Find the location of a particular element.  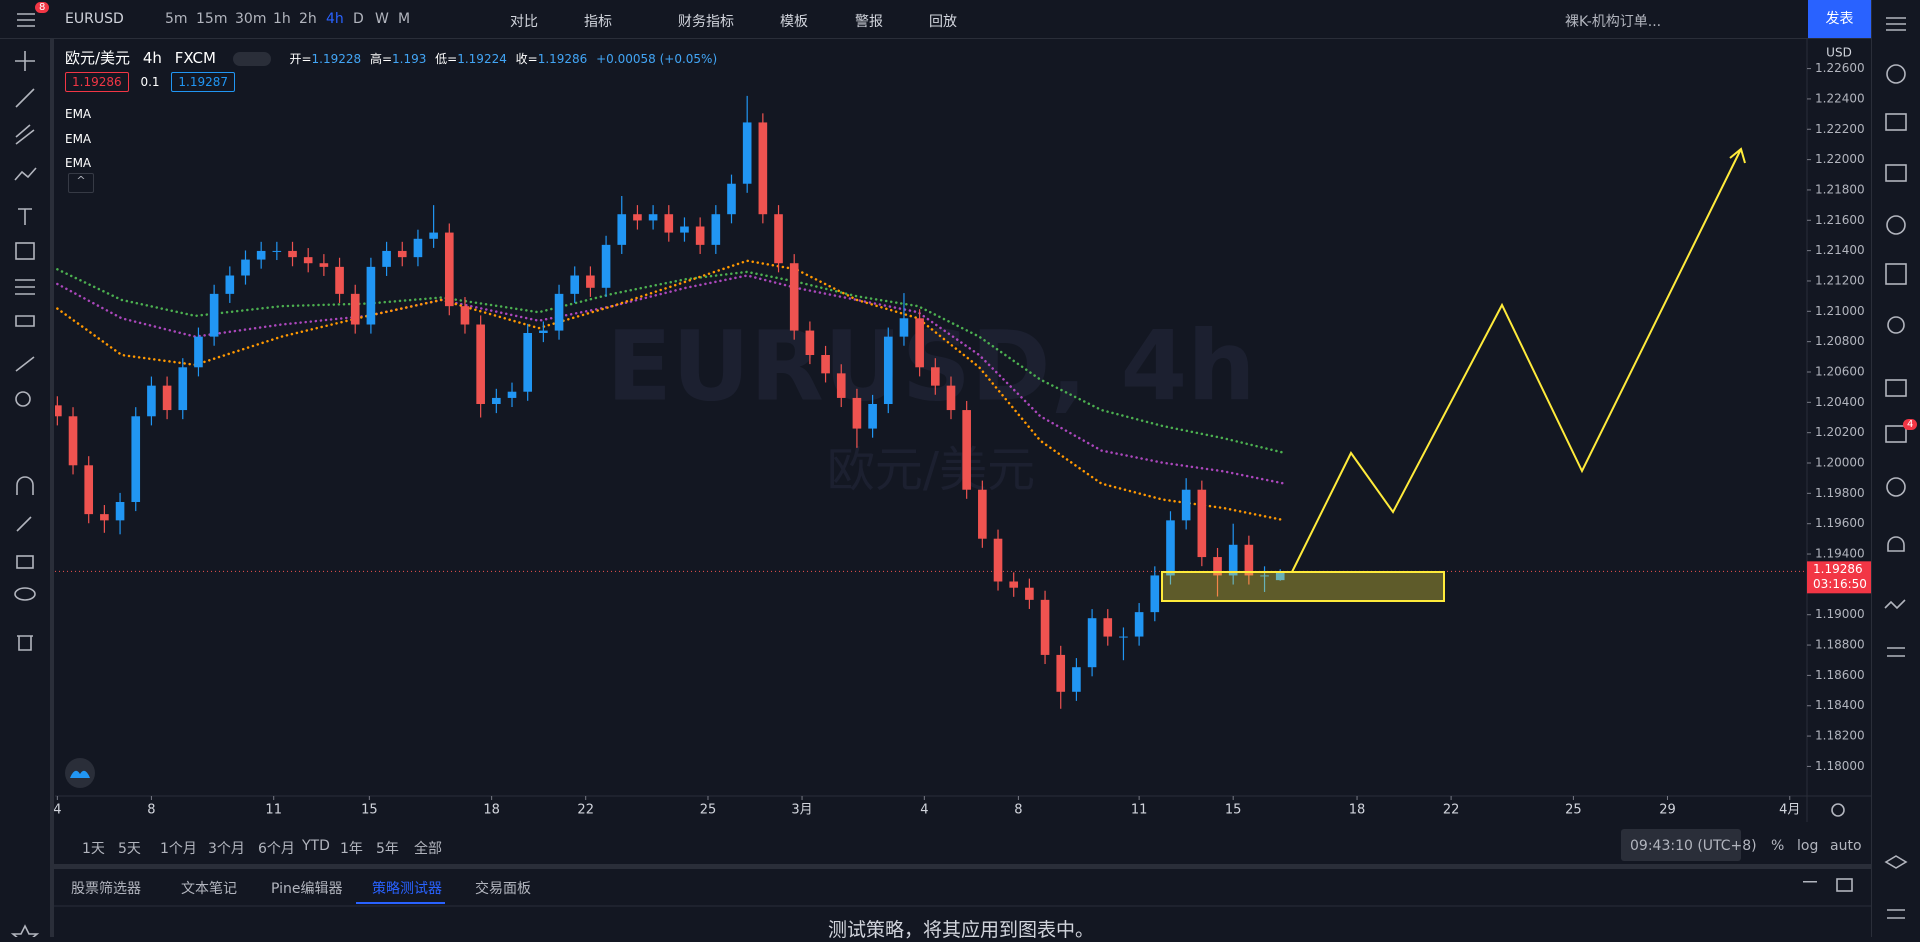

interval: D is located at coordinates (358, 19).